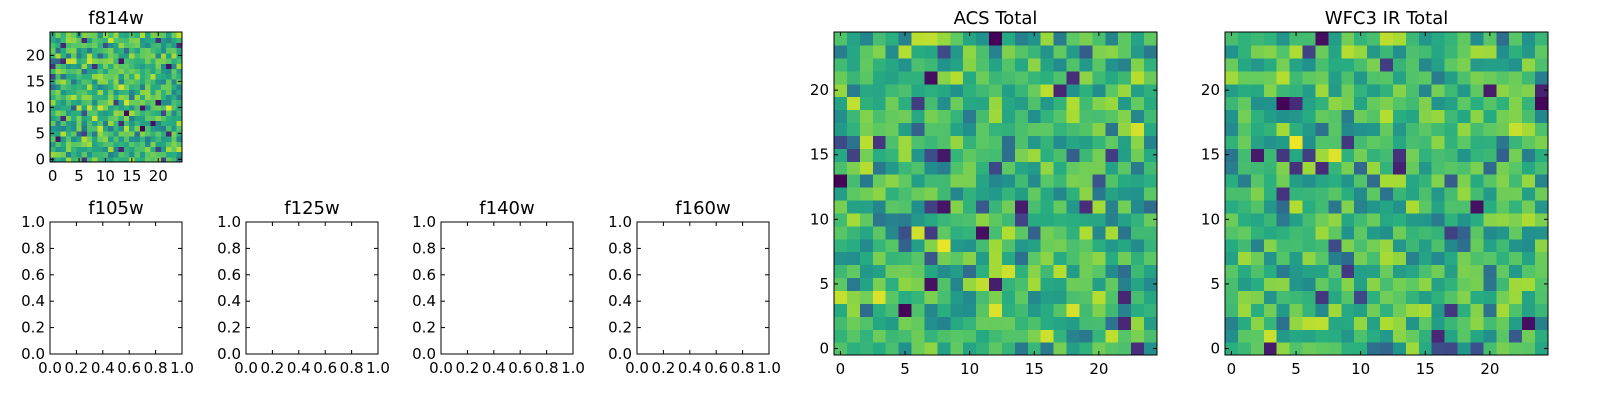 The width and height of the screenshot is (1600, 400). Describe the element at coordinates (35, 55) in the screenshot. I see `y-tick-label: 20` at that location.